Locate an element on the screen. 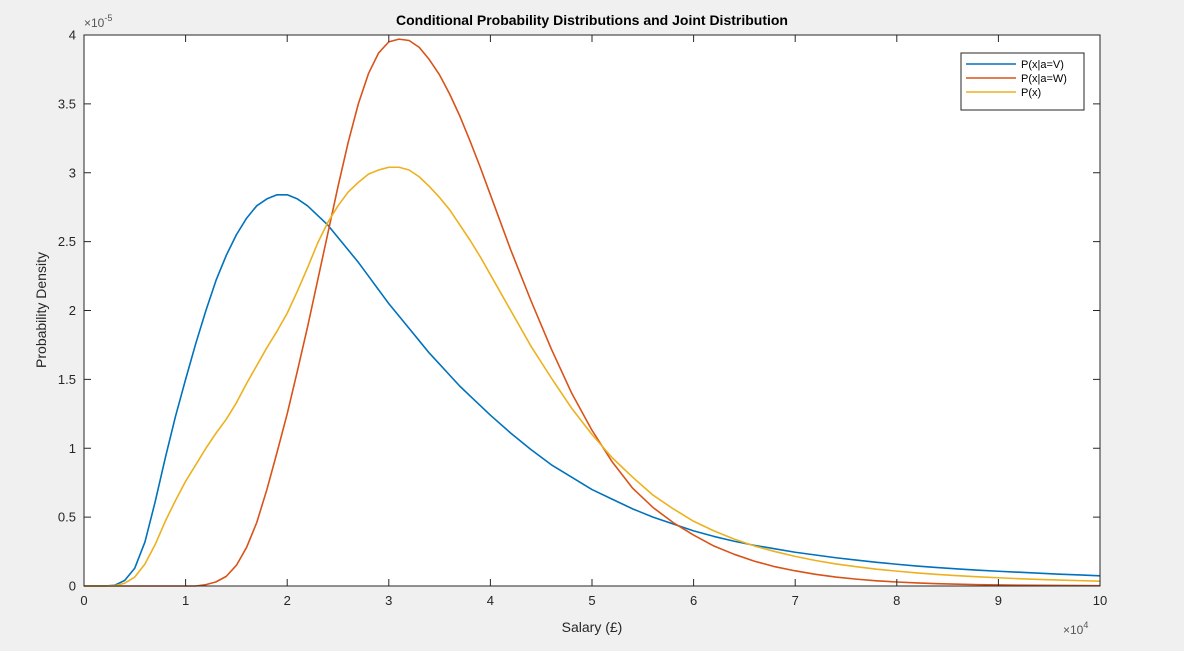 This screenshot has height=651, width=1184. legend-label-2: P(x|a=W) is located at coordinates (1044, 79).